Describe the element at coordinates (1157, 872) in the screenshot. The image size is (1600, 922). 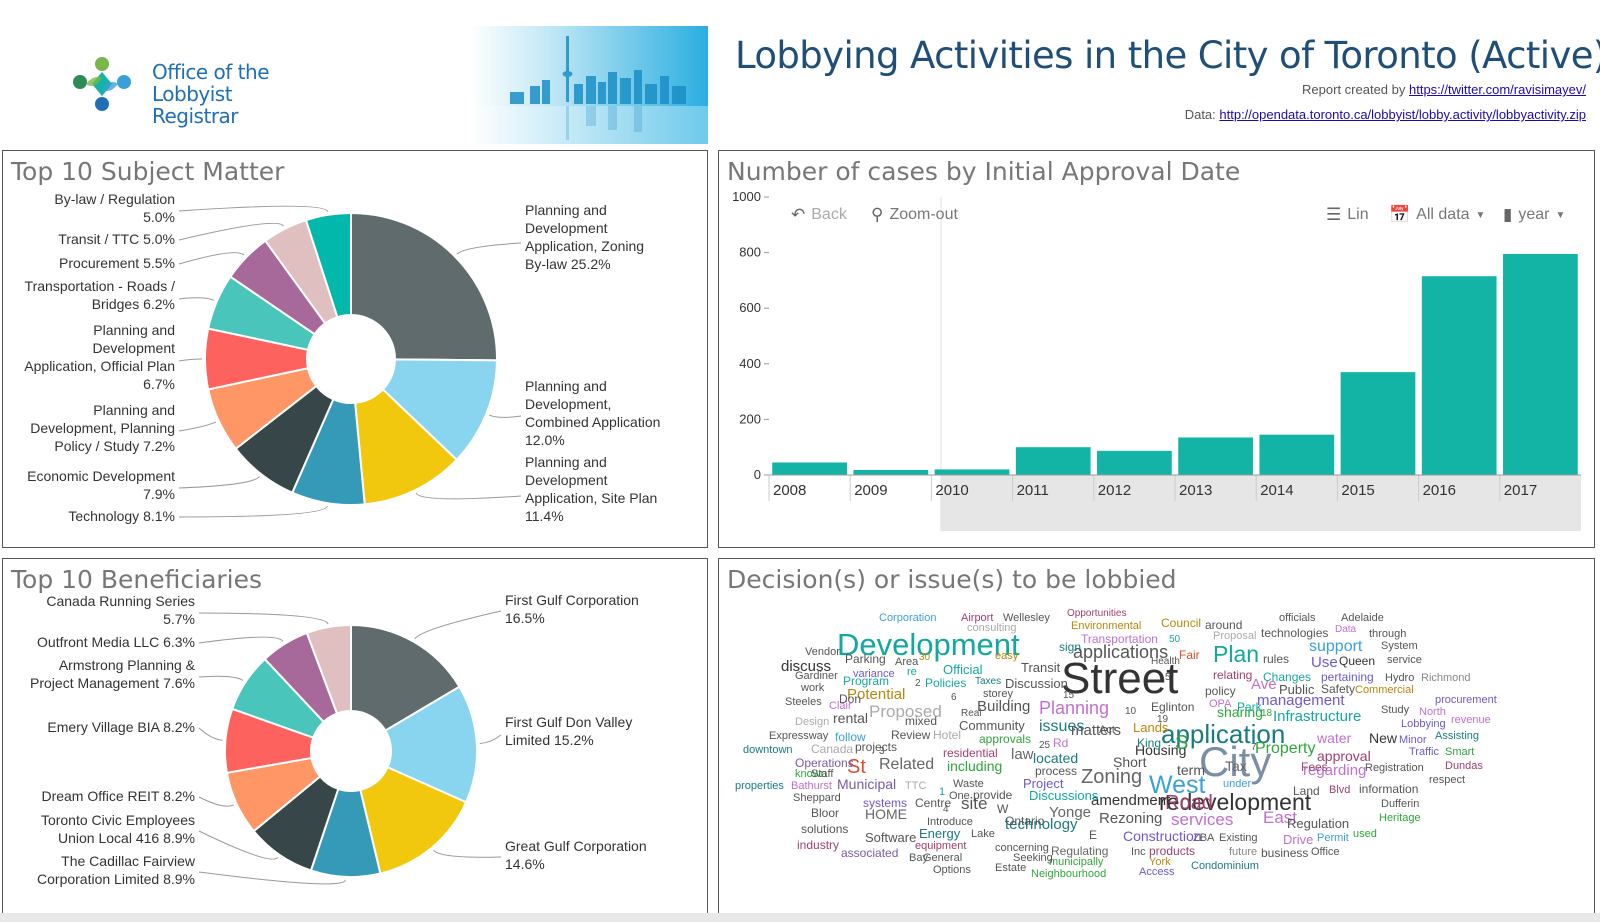
I see `word-cloud-term: Access` at that location.